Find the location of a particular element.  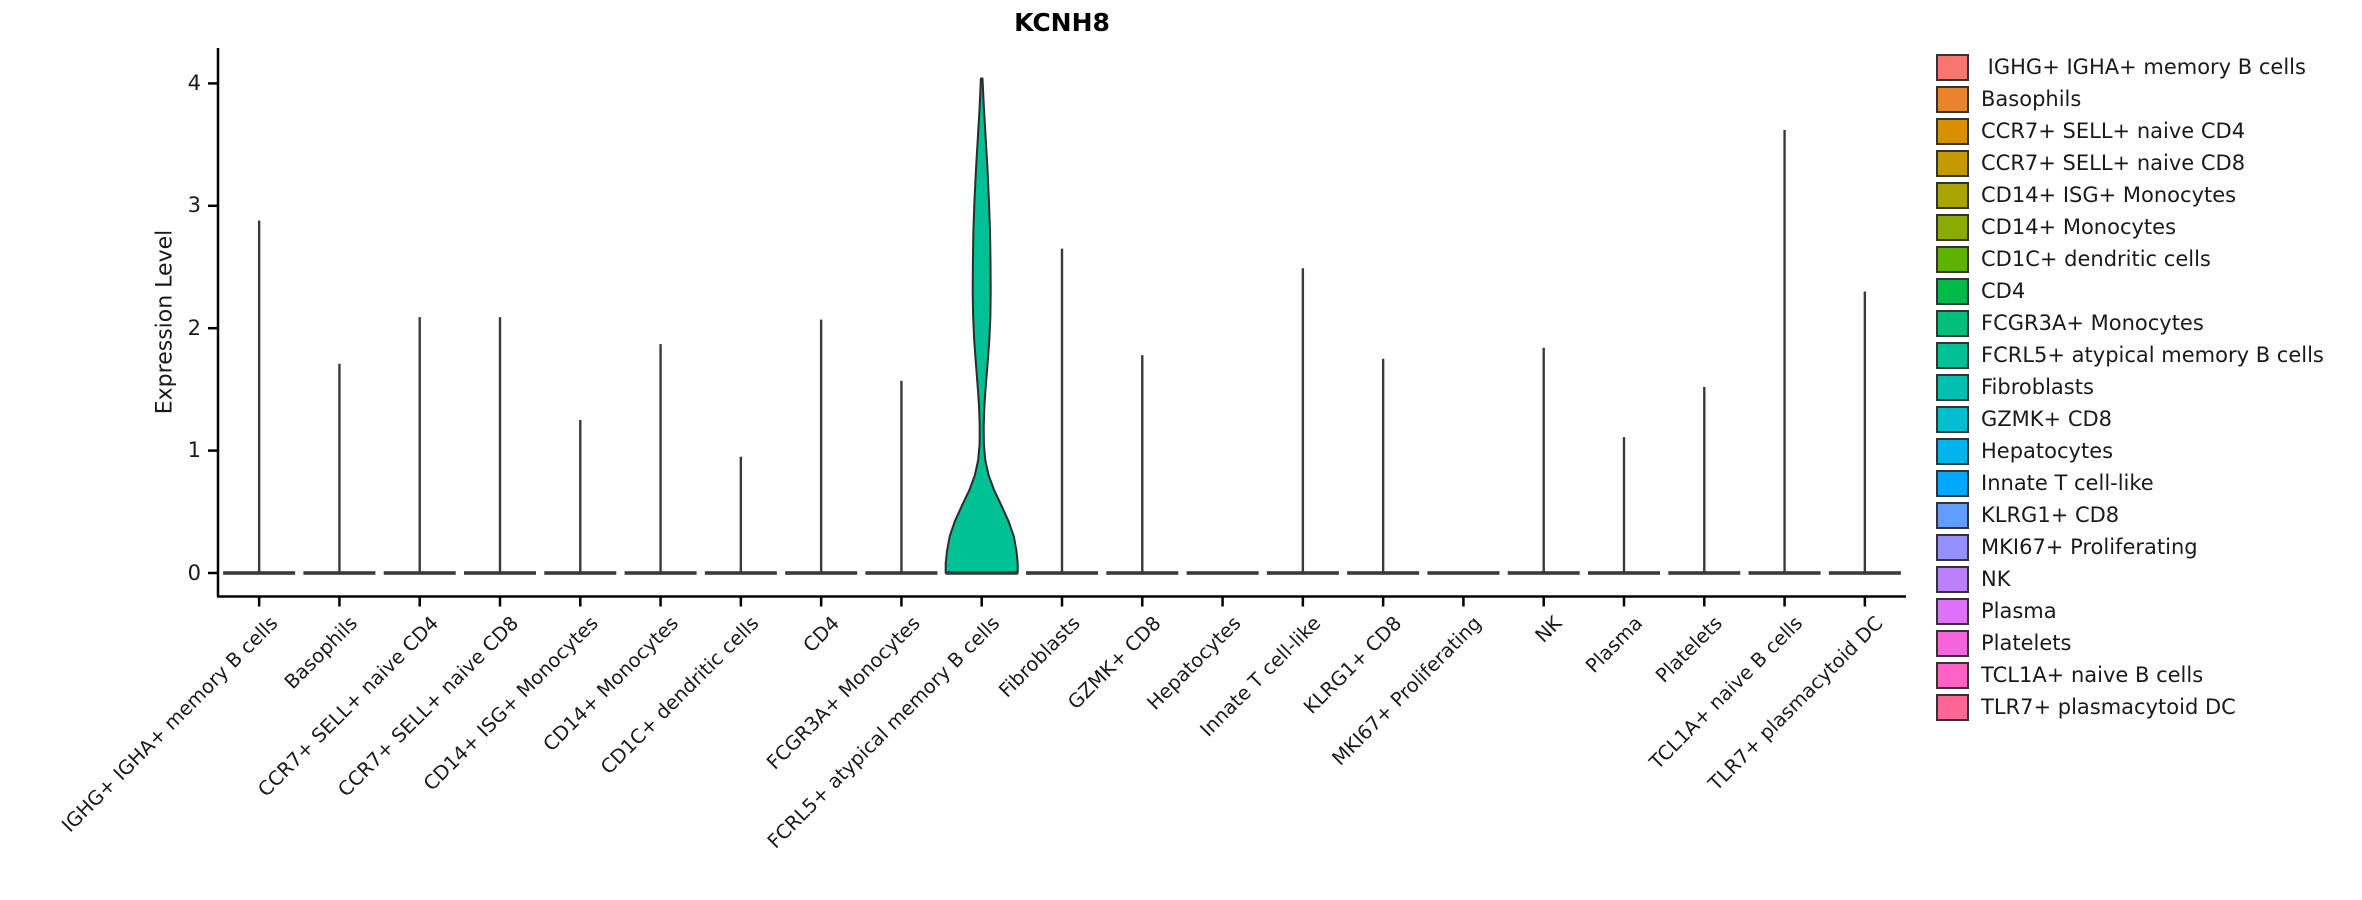

legend-item: FCGR3A+ Monocytes is located at coordinates (2070, 323).